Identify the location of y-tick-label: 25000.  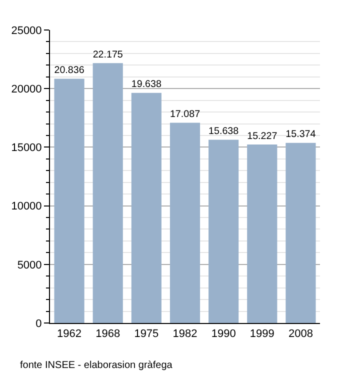
(26, 30).